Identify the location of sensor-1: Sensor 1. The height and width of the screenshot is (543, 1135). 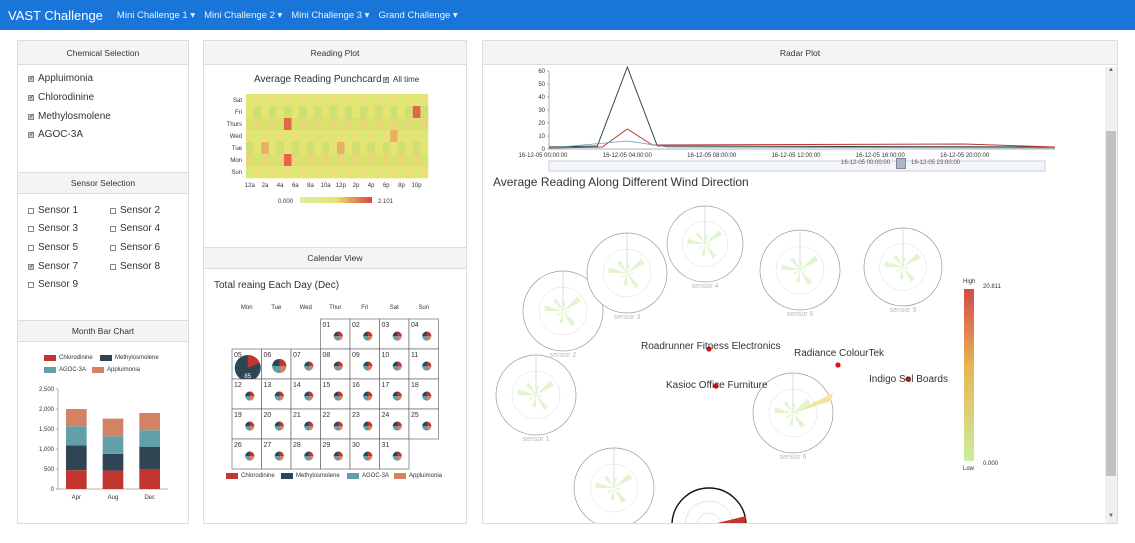
(53, 210).